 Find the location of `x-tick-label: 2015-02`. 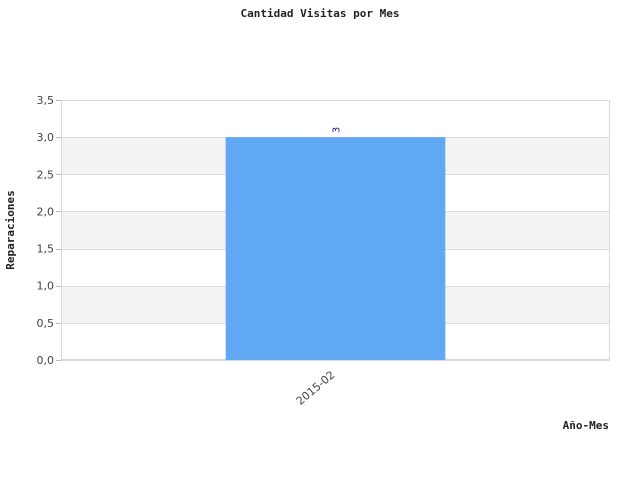

x-tick-label: 2015-02 is located at coordinates (316, 388).